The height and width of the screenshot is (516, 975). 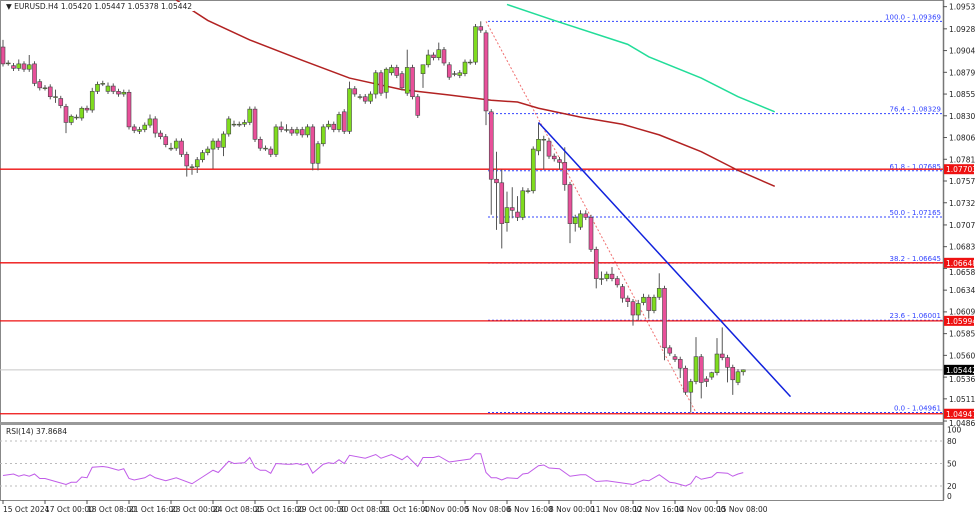 I want to click on price-tick-label: 1.08060, so click(x=962, y=138).